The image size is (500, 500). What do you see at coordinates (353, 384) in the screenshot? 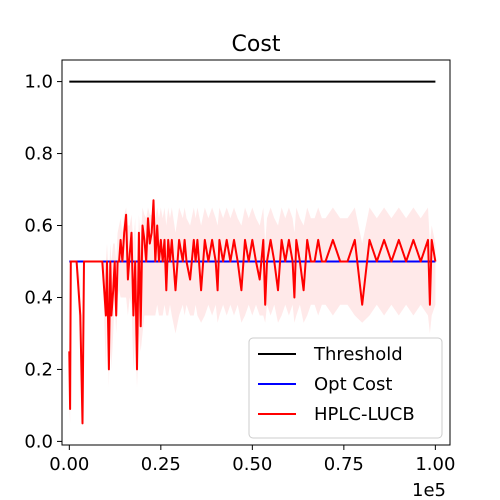
I see `legend-label-1: Opt Cost` at bounding box center [353, 384].